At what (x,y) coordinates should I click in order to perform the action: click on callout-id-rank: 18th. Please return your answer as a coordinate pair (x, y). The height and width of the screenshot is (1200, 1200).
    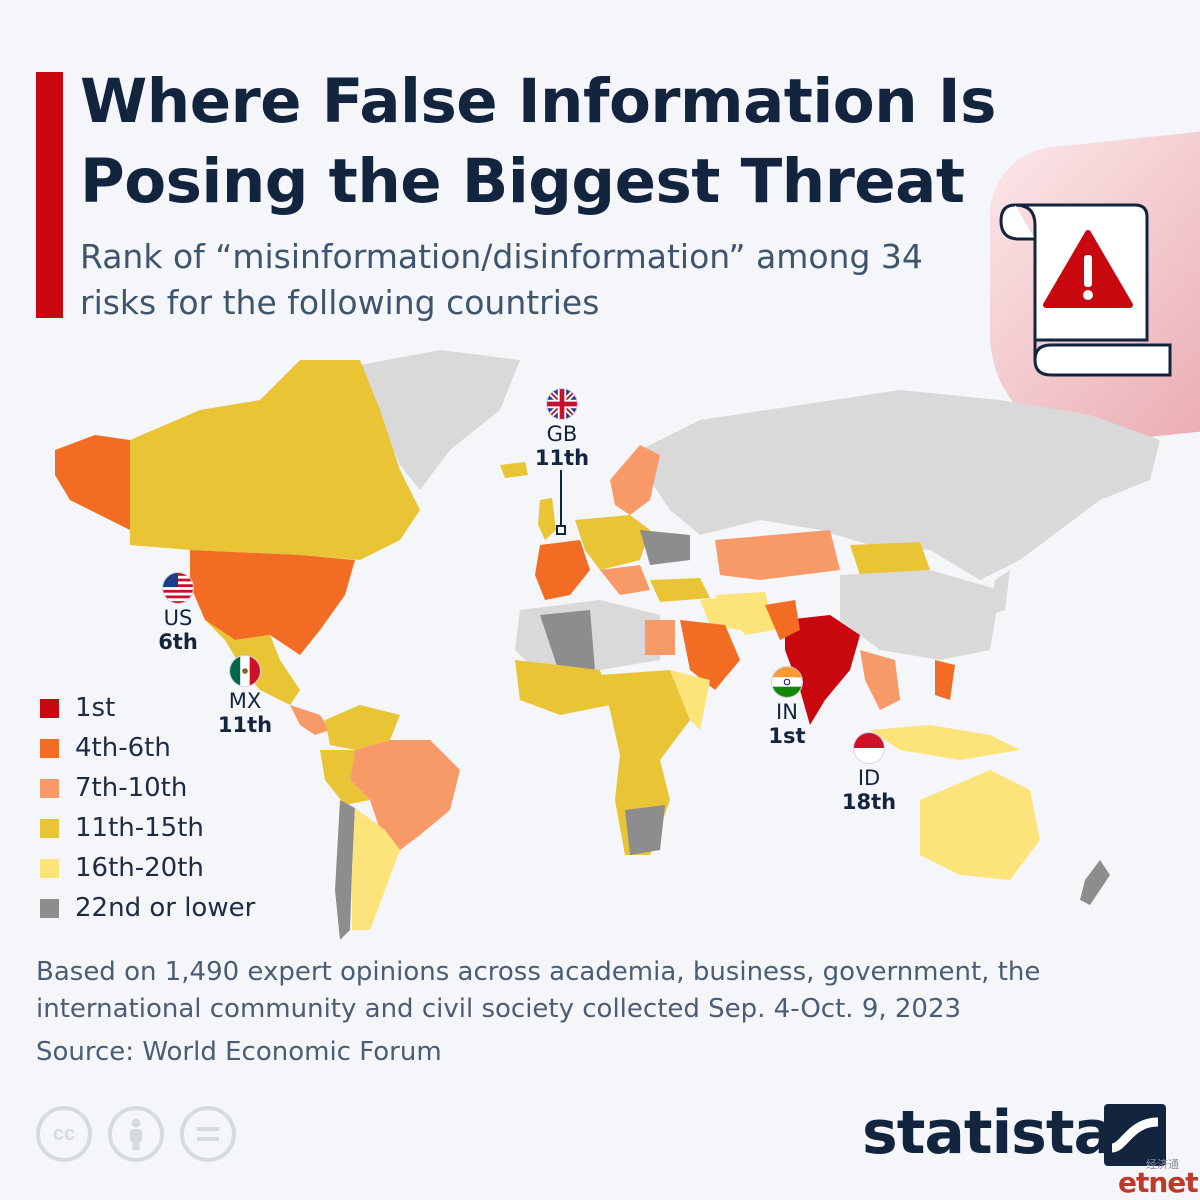
    Looking at the image, I should click on (869, 802).